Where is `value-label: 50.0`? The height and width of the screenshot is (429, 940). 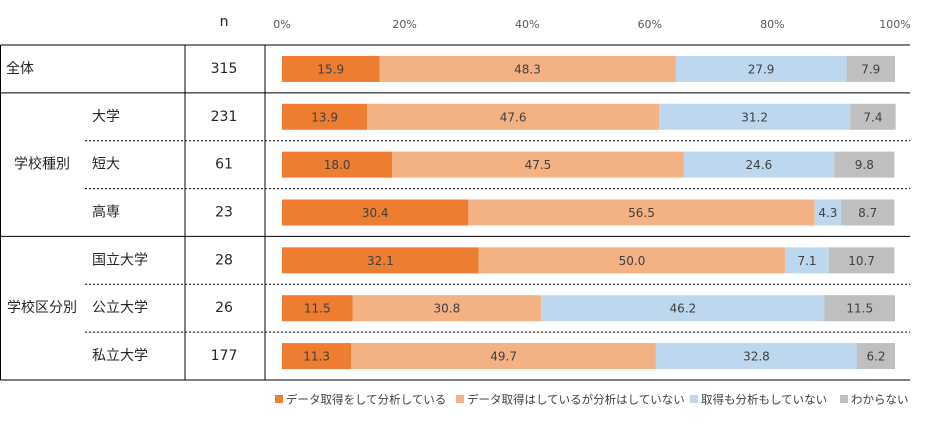
value-label: 50.0 is located at coordinates (632, 261).